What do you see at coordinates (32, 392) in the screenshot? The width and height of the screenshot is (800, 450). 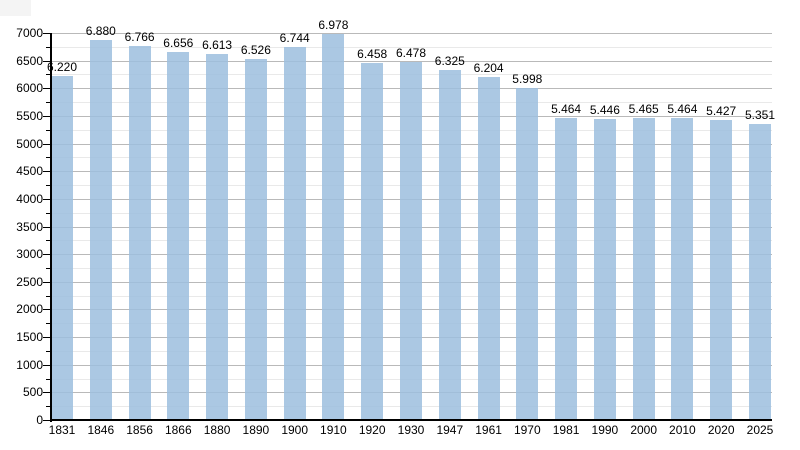 I see `y-axis-tick-label: 500` at bounding box center [32, 392].